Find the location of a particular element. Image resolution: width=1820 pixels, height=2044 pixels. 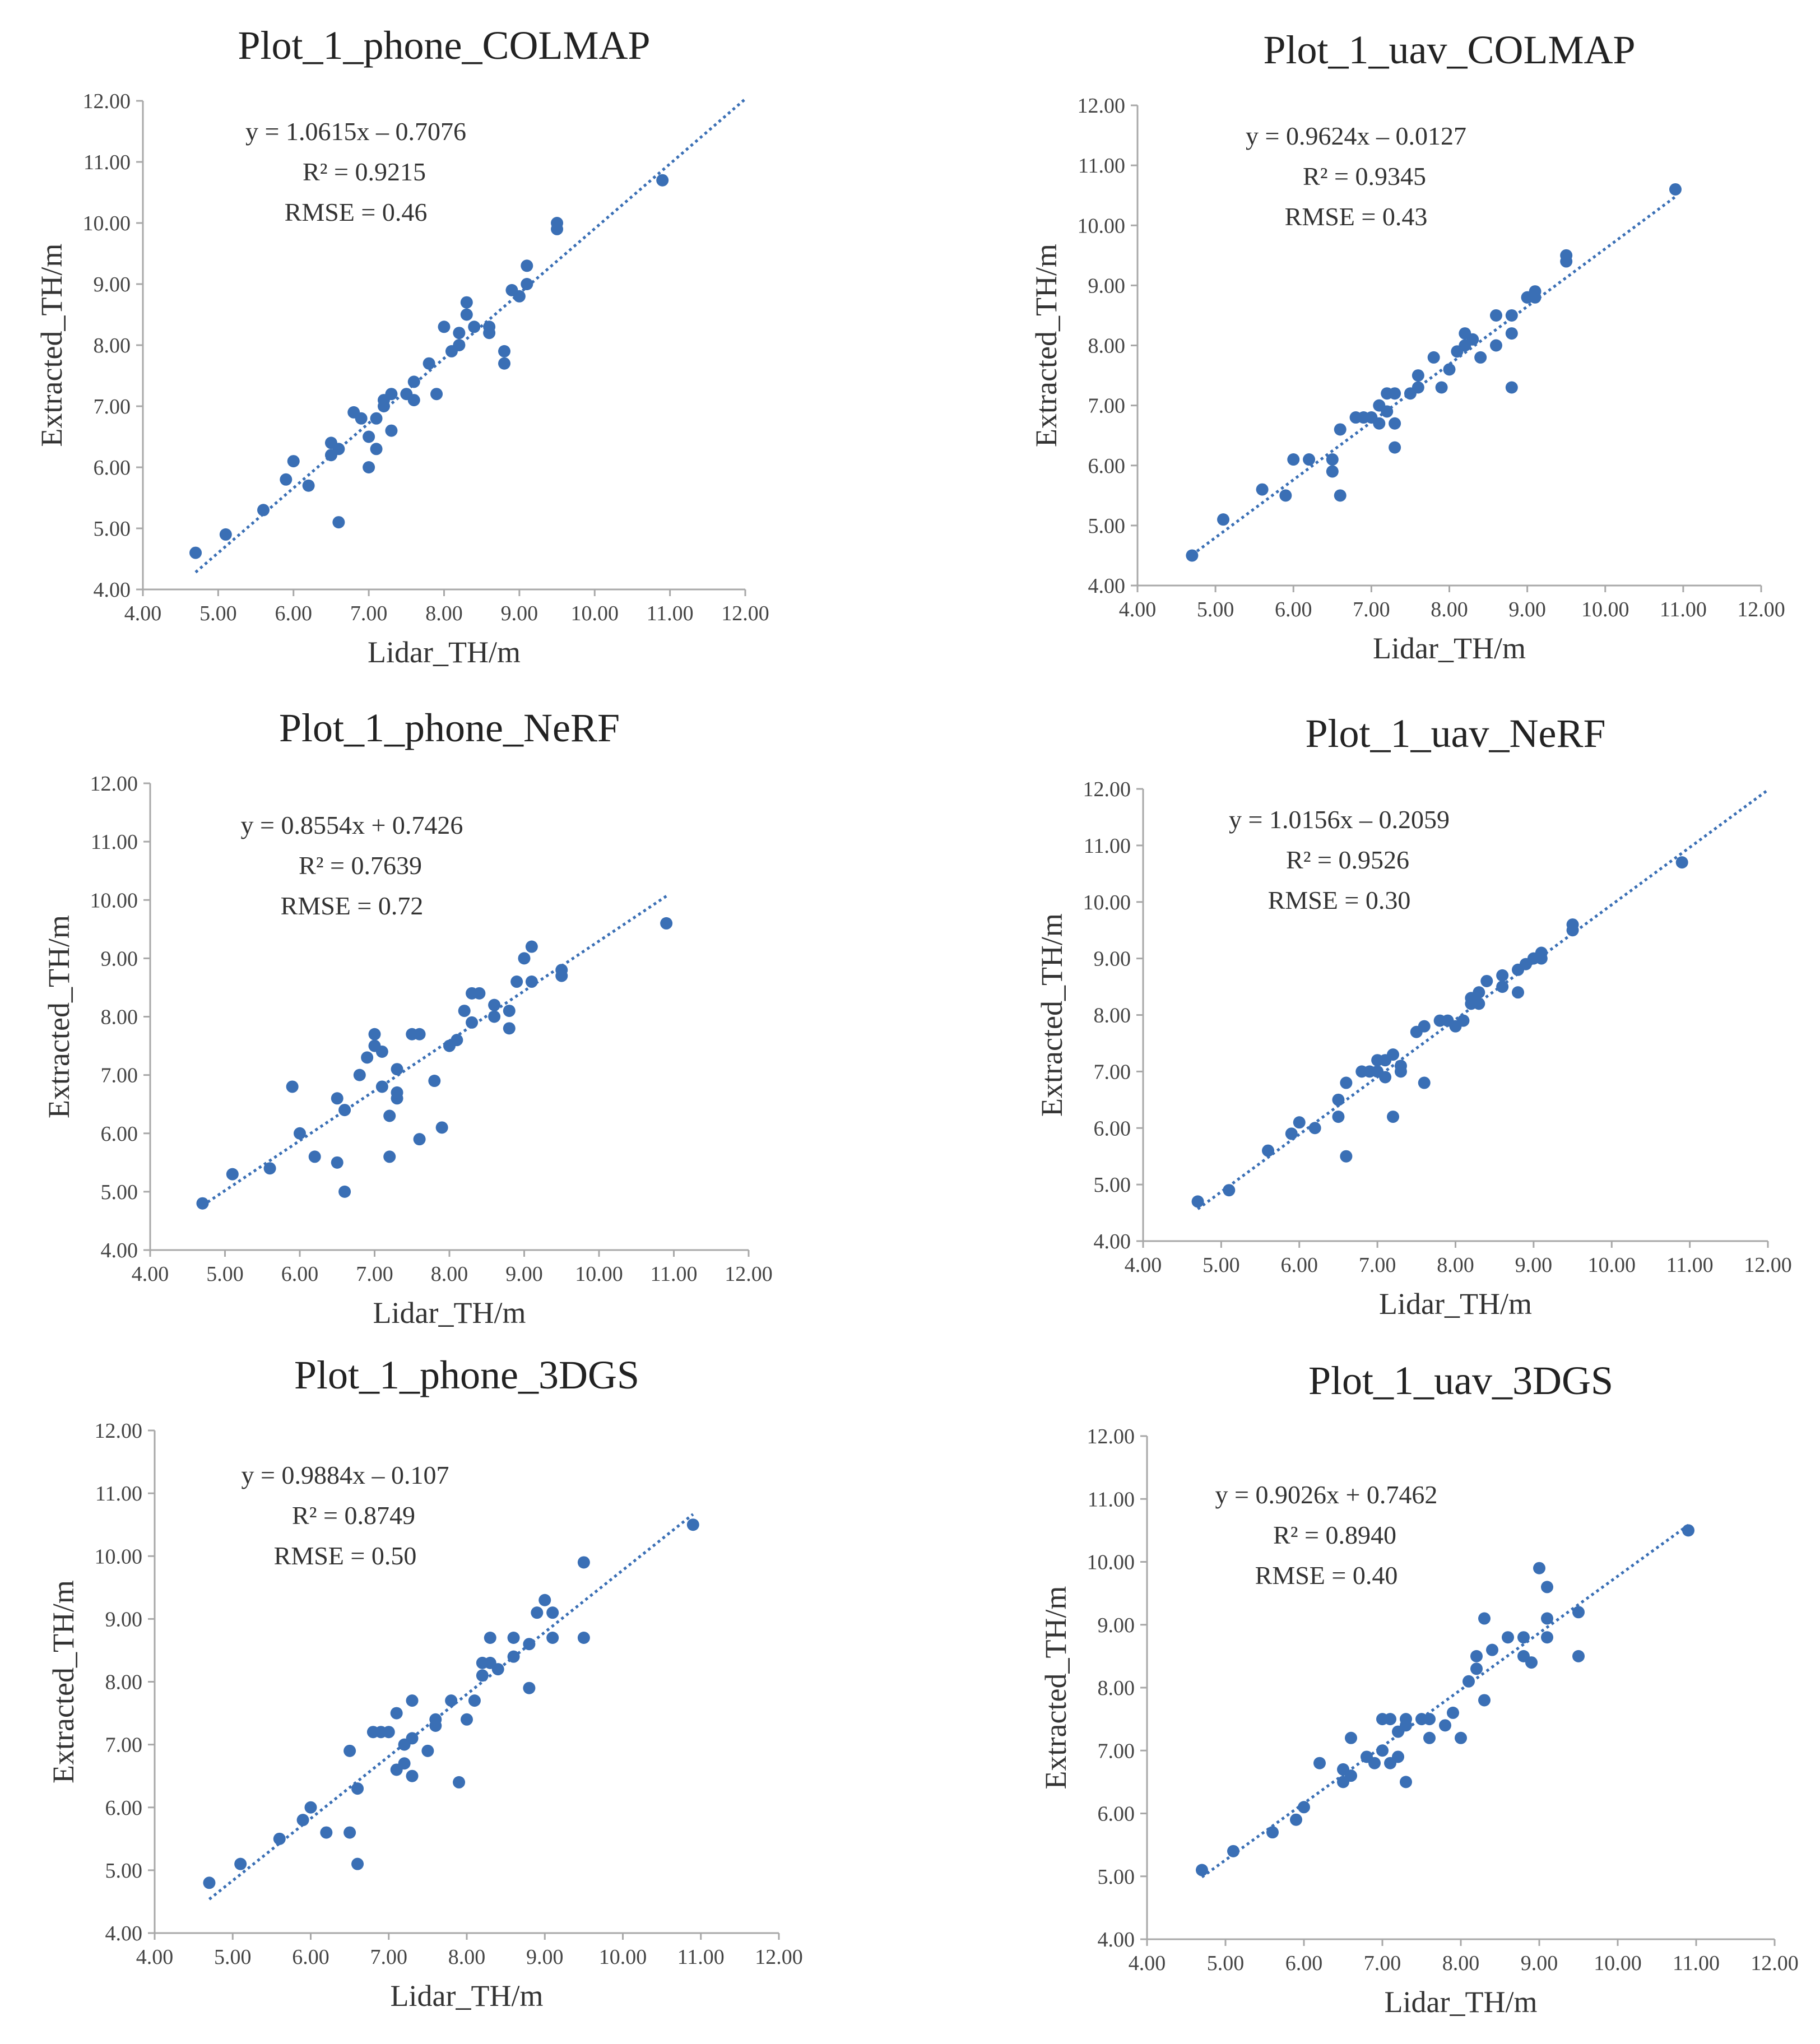

rmse-value: RMSE = 0.40 is located at coordinates (1326, 1575).